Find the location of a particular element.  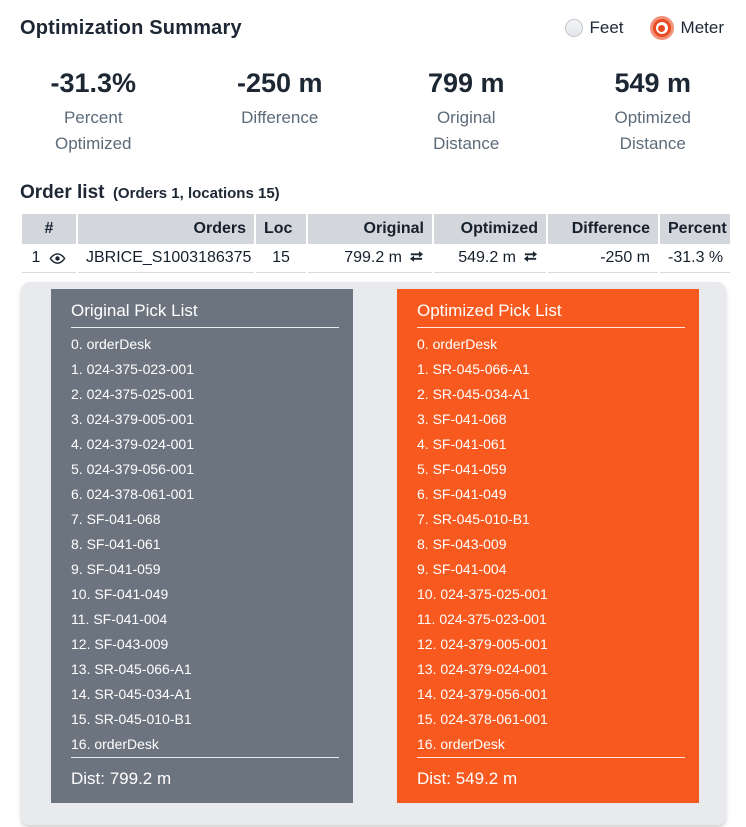

stat-value: -31.3% is located at coordinates (93, 83).